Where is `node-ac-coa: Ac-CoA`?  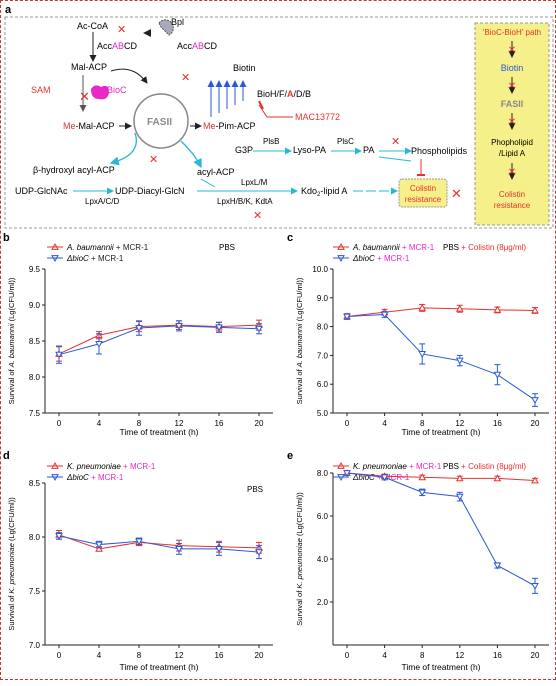
node-ac-coa: Ac-CoA is located at coordinates (92, 26).